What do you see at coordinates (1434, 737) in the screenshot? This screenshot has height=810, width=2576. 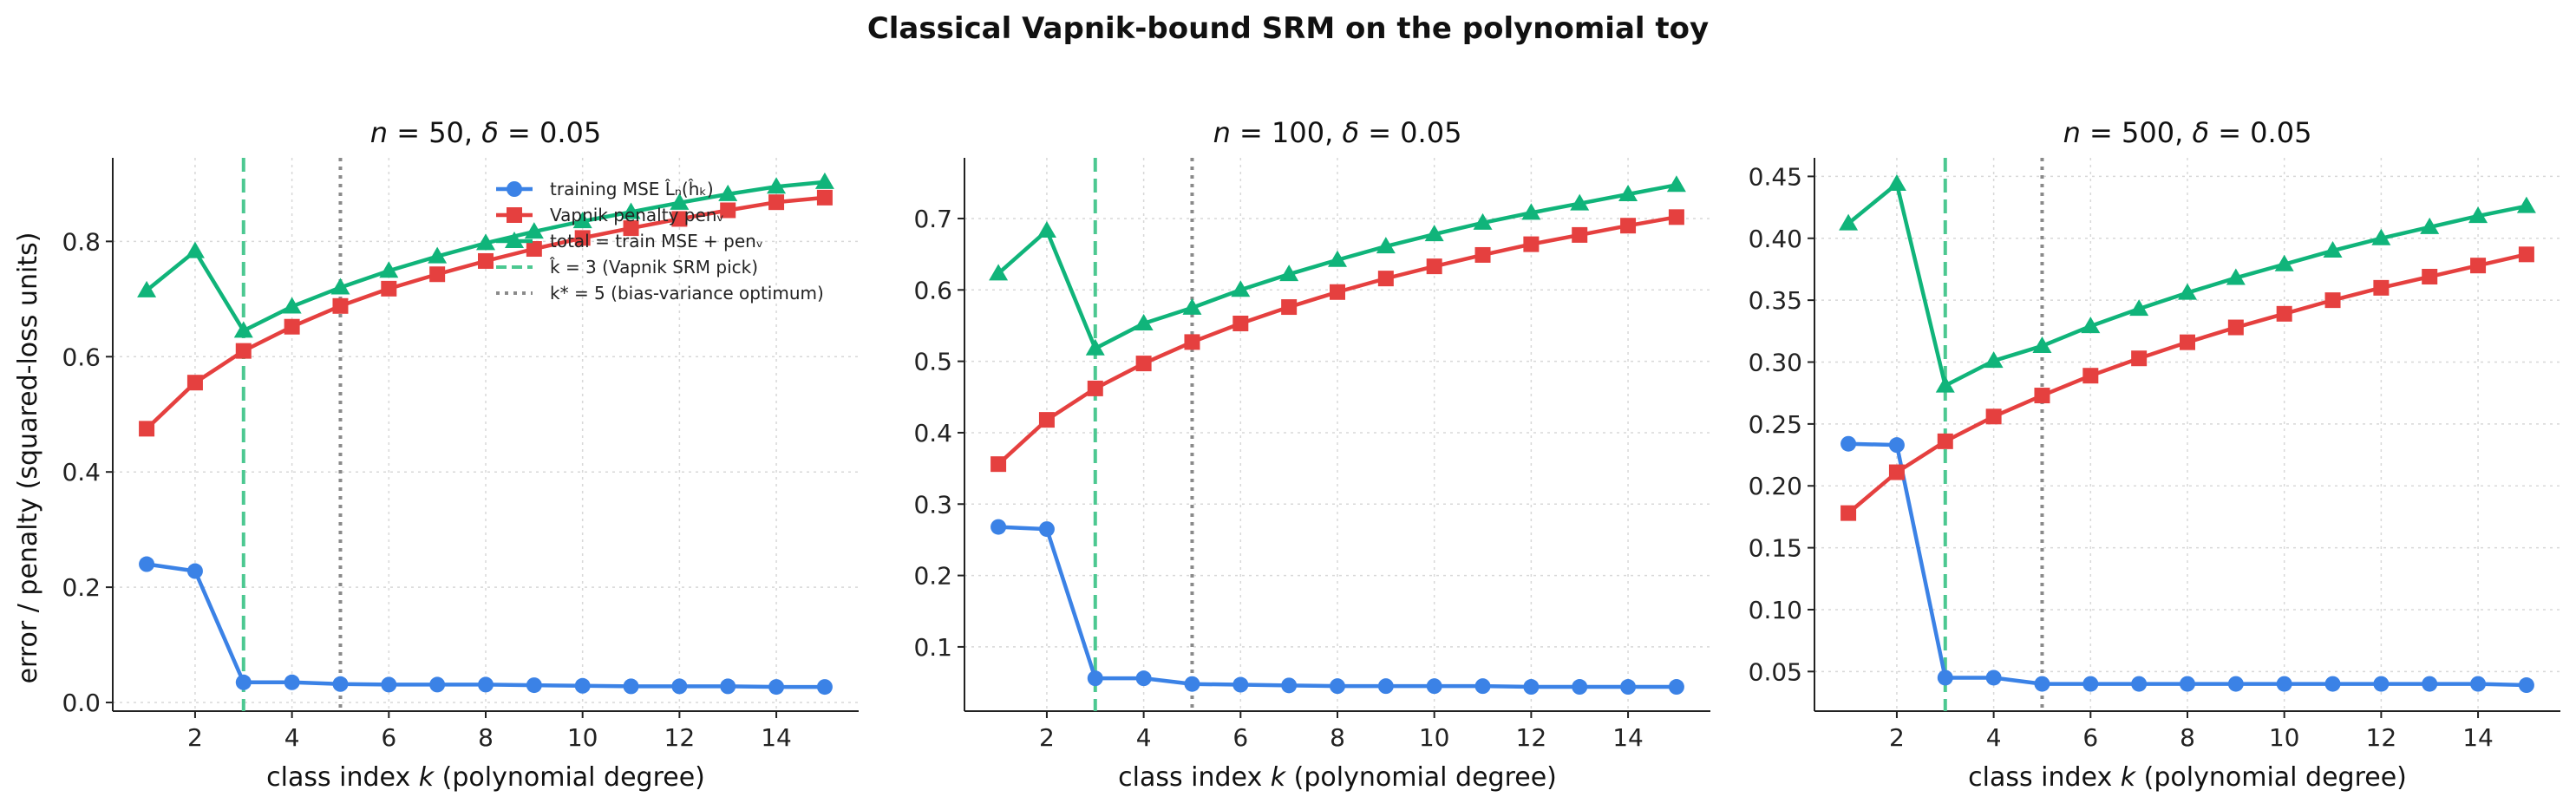 I see `x-tick-label: 10` at bounding box center [1434, 737].